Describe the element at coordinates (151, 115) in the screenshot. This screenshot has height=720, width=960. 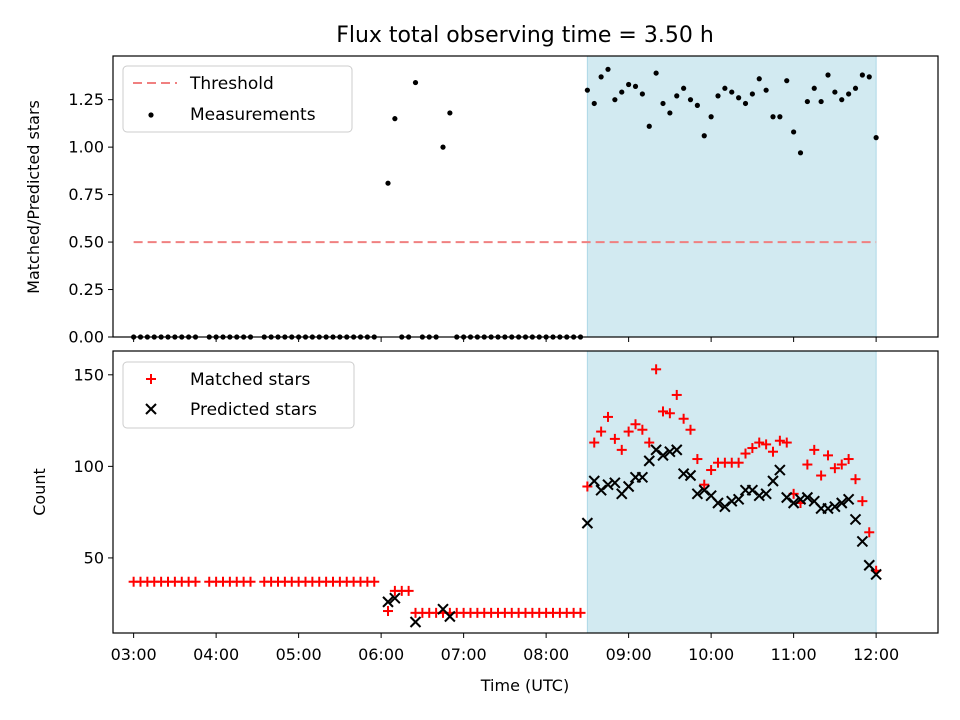
I see `measurements-legend-marker` at that location.